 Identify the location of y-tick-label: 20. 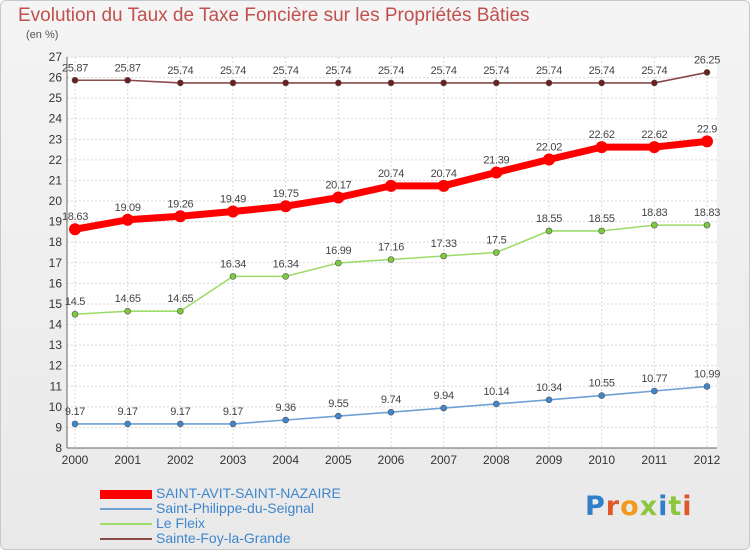
(56, 201).